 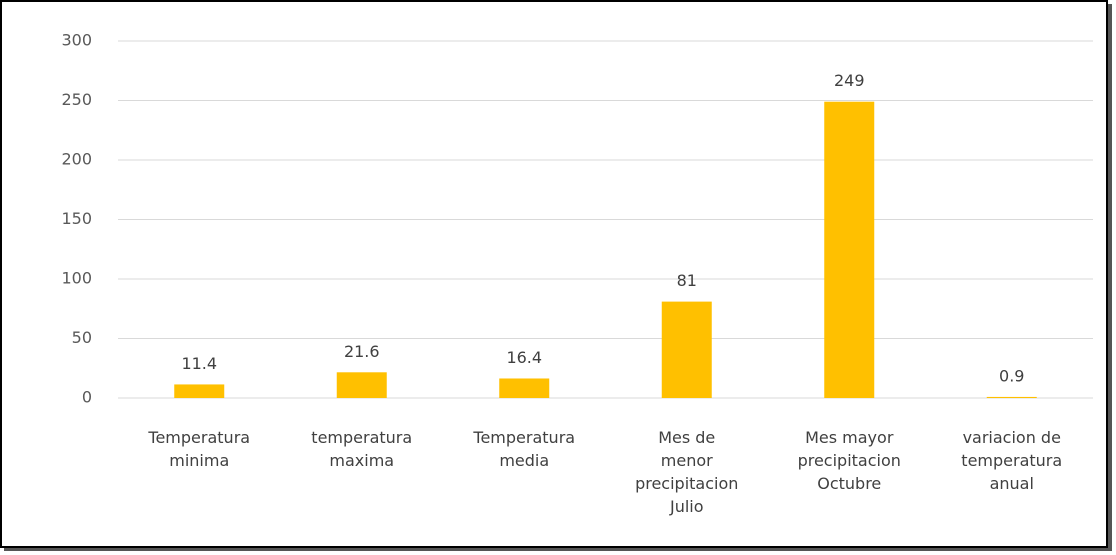 I want to click on data-label: 249, so click(x=849, y=80).